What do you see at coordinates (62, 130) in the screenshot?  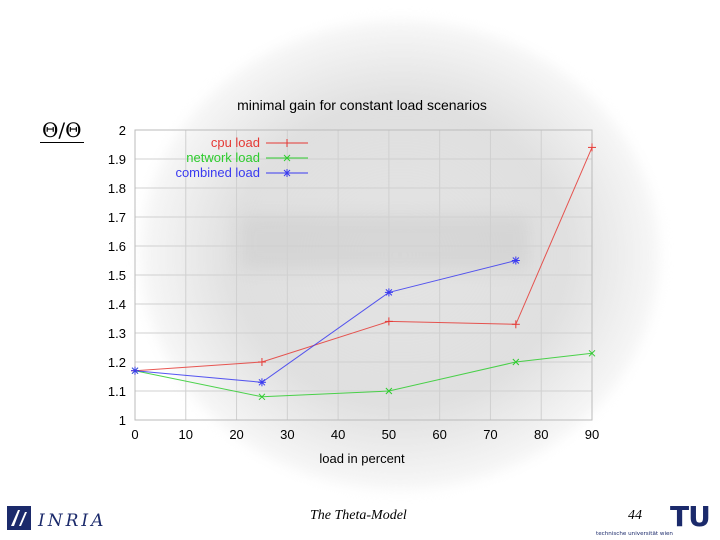 I see `y-axis-ratio-label: Θ/Θ` at bounding box center [62, 130].